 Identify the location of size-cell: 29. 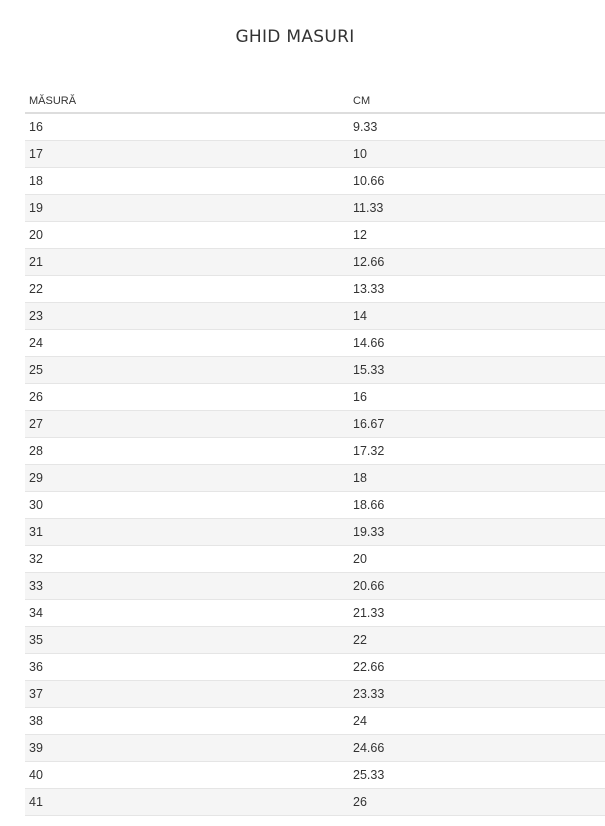
(187, 478).